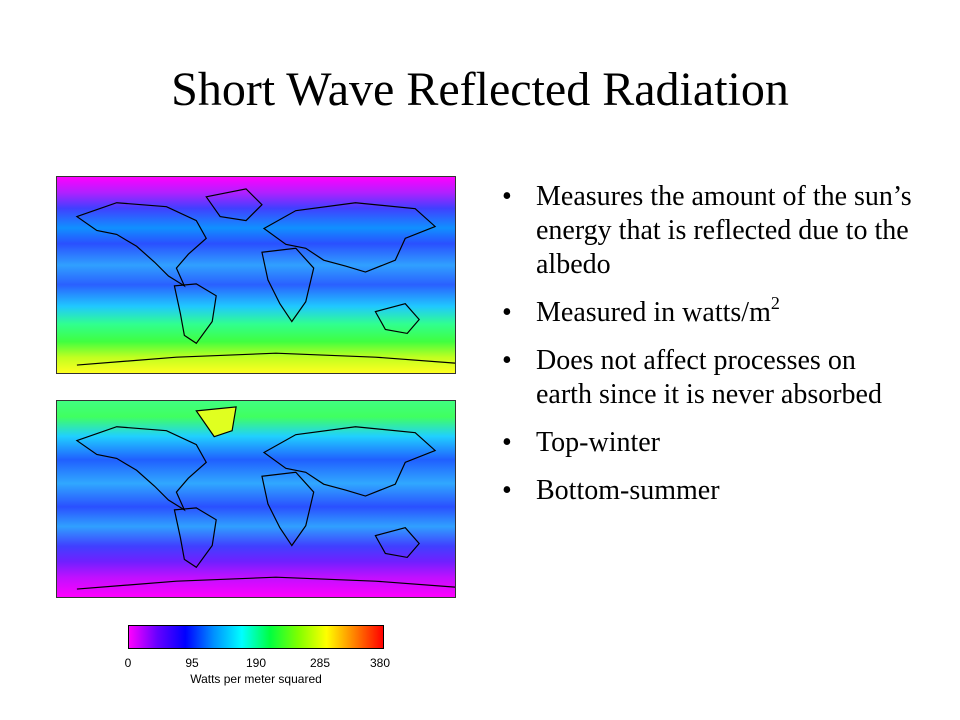  What do you see at coordinates (128, 663) in the screenshot?
I see `legend-tick-0: 0` at bounding box center [128, 663].